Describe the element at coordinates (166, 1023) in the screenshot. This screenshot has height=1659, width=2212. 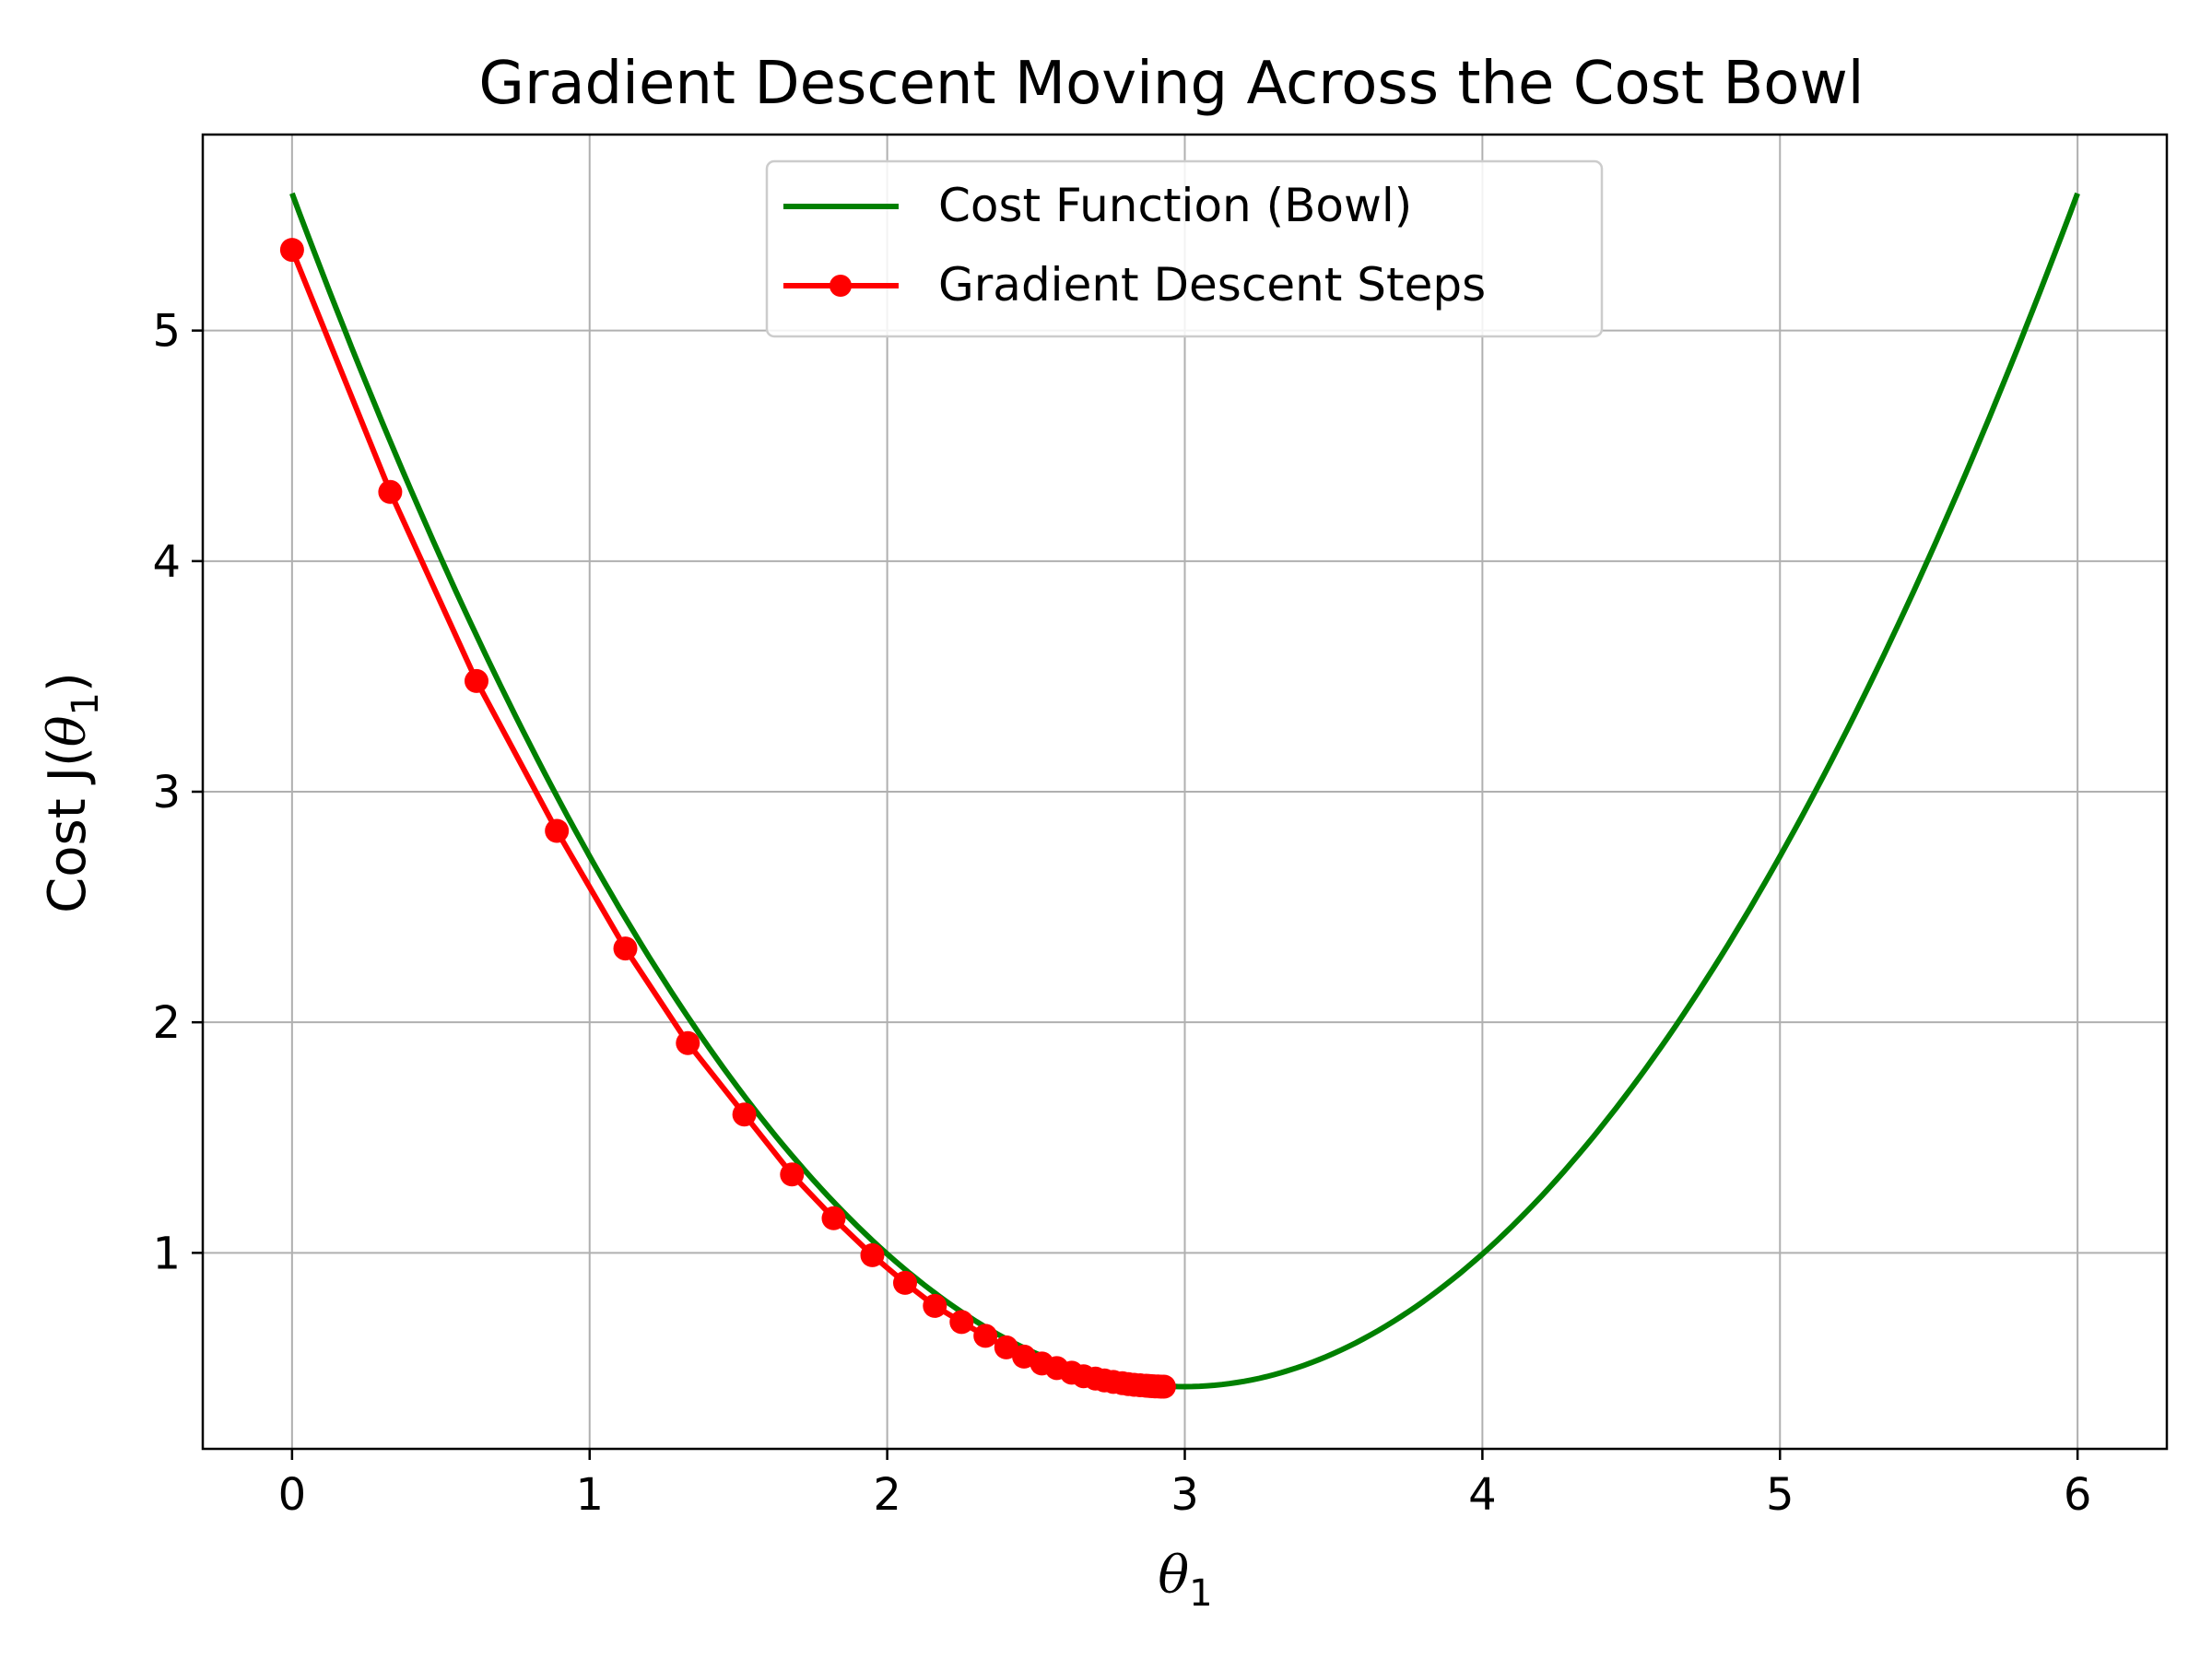
I see `y-tick-label: 2` at that location.